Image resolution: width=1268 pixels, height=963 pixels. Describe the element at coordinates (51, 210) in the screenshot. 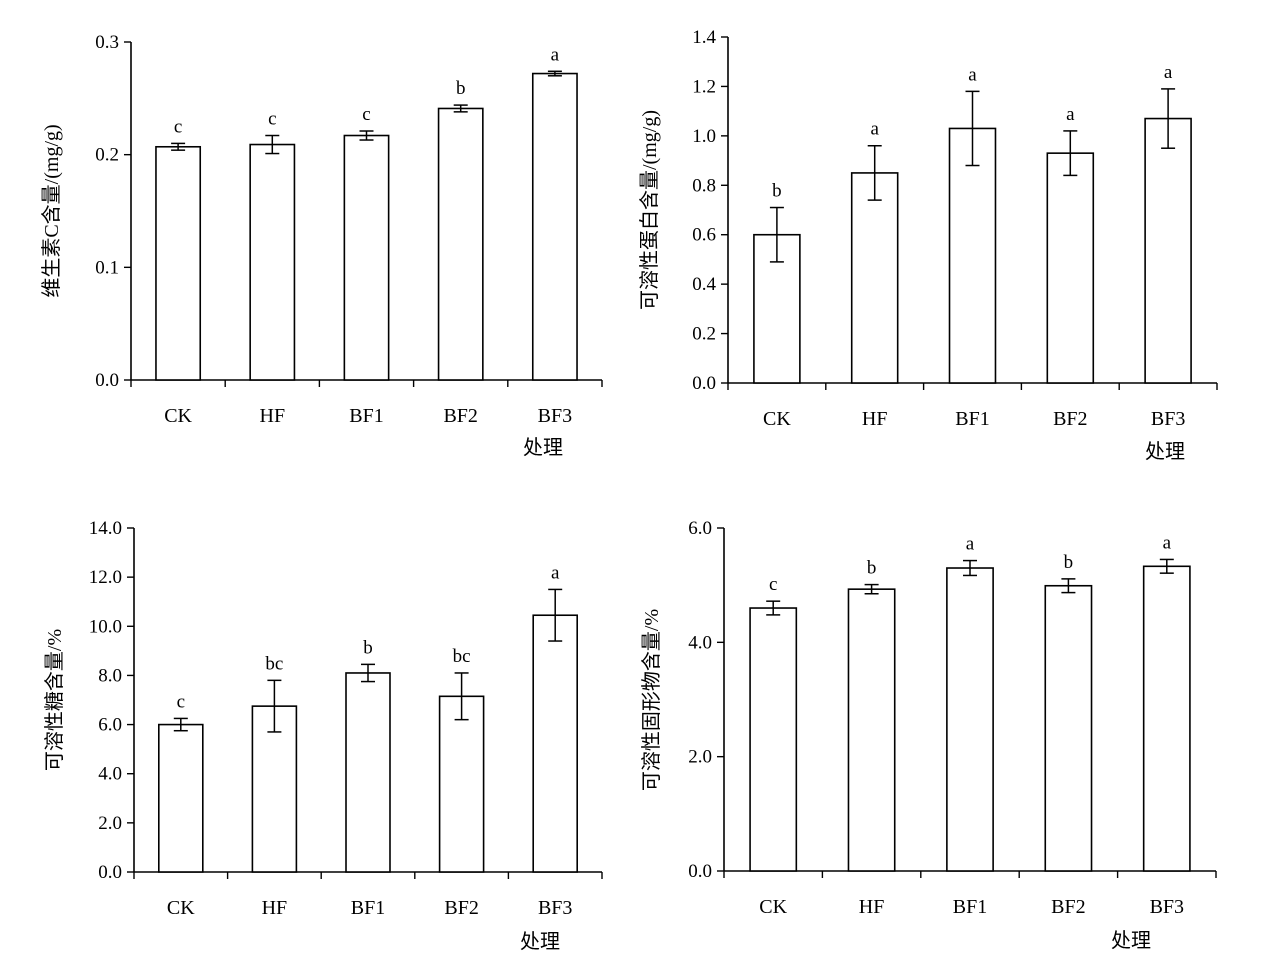

I see `y-axis-title: 维生素C含量/(mg/g)` at that location.